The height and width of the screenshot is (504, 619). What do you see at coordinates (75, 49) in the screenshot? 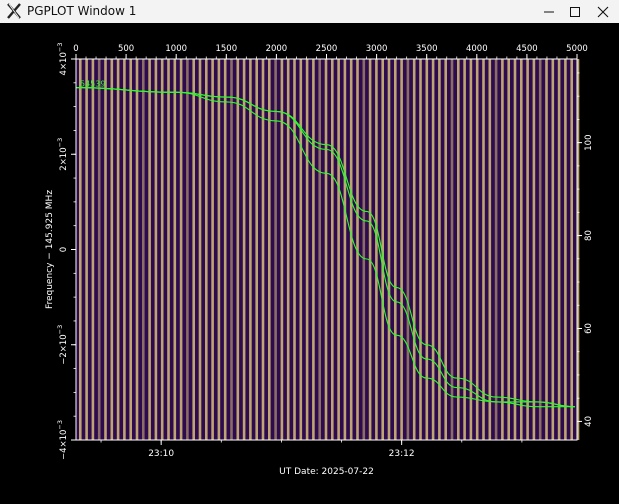
I see `top-axis-tick-label: 0` at bounding box center [75, 49].